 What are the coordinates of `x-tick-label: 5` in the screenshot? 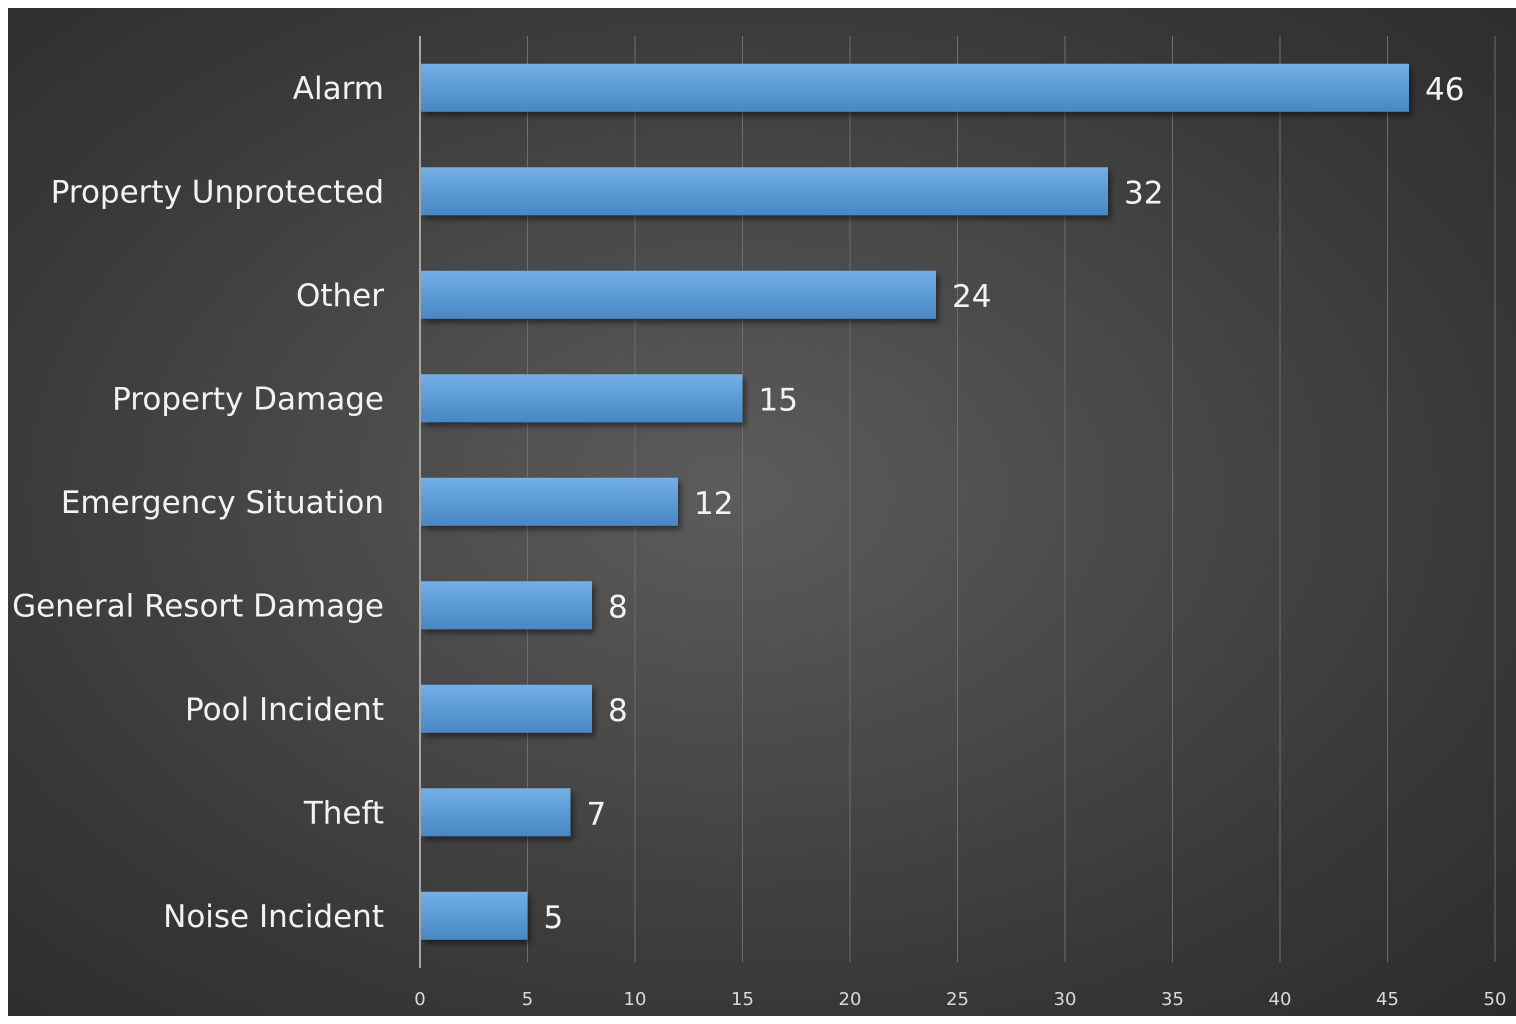 It's located at (527, 999).